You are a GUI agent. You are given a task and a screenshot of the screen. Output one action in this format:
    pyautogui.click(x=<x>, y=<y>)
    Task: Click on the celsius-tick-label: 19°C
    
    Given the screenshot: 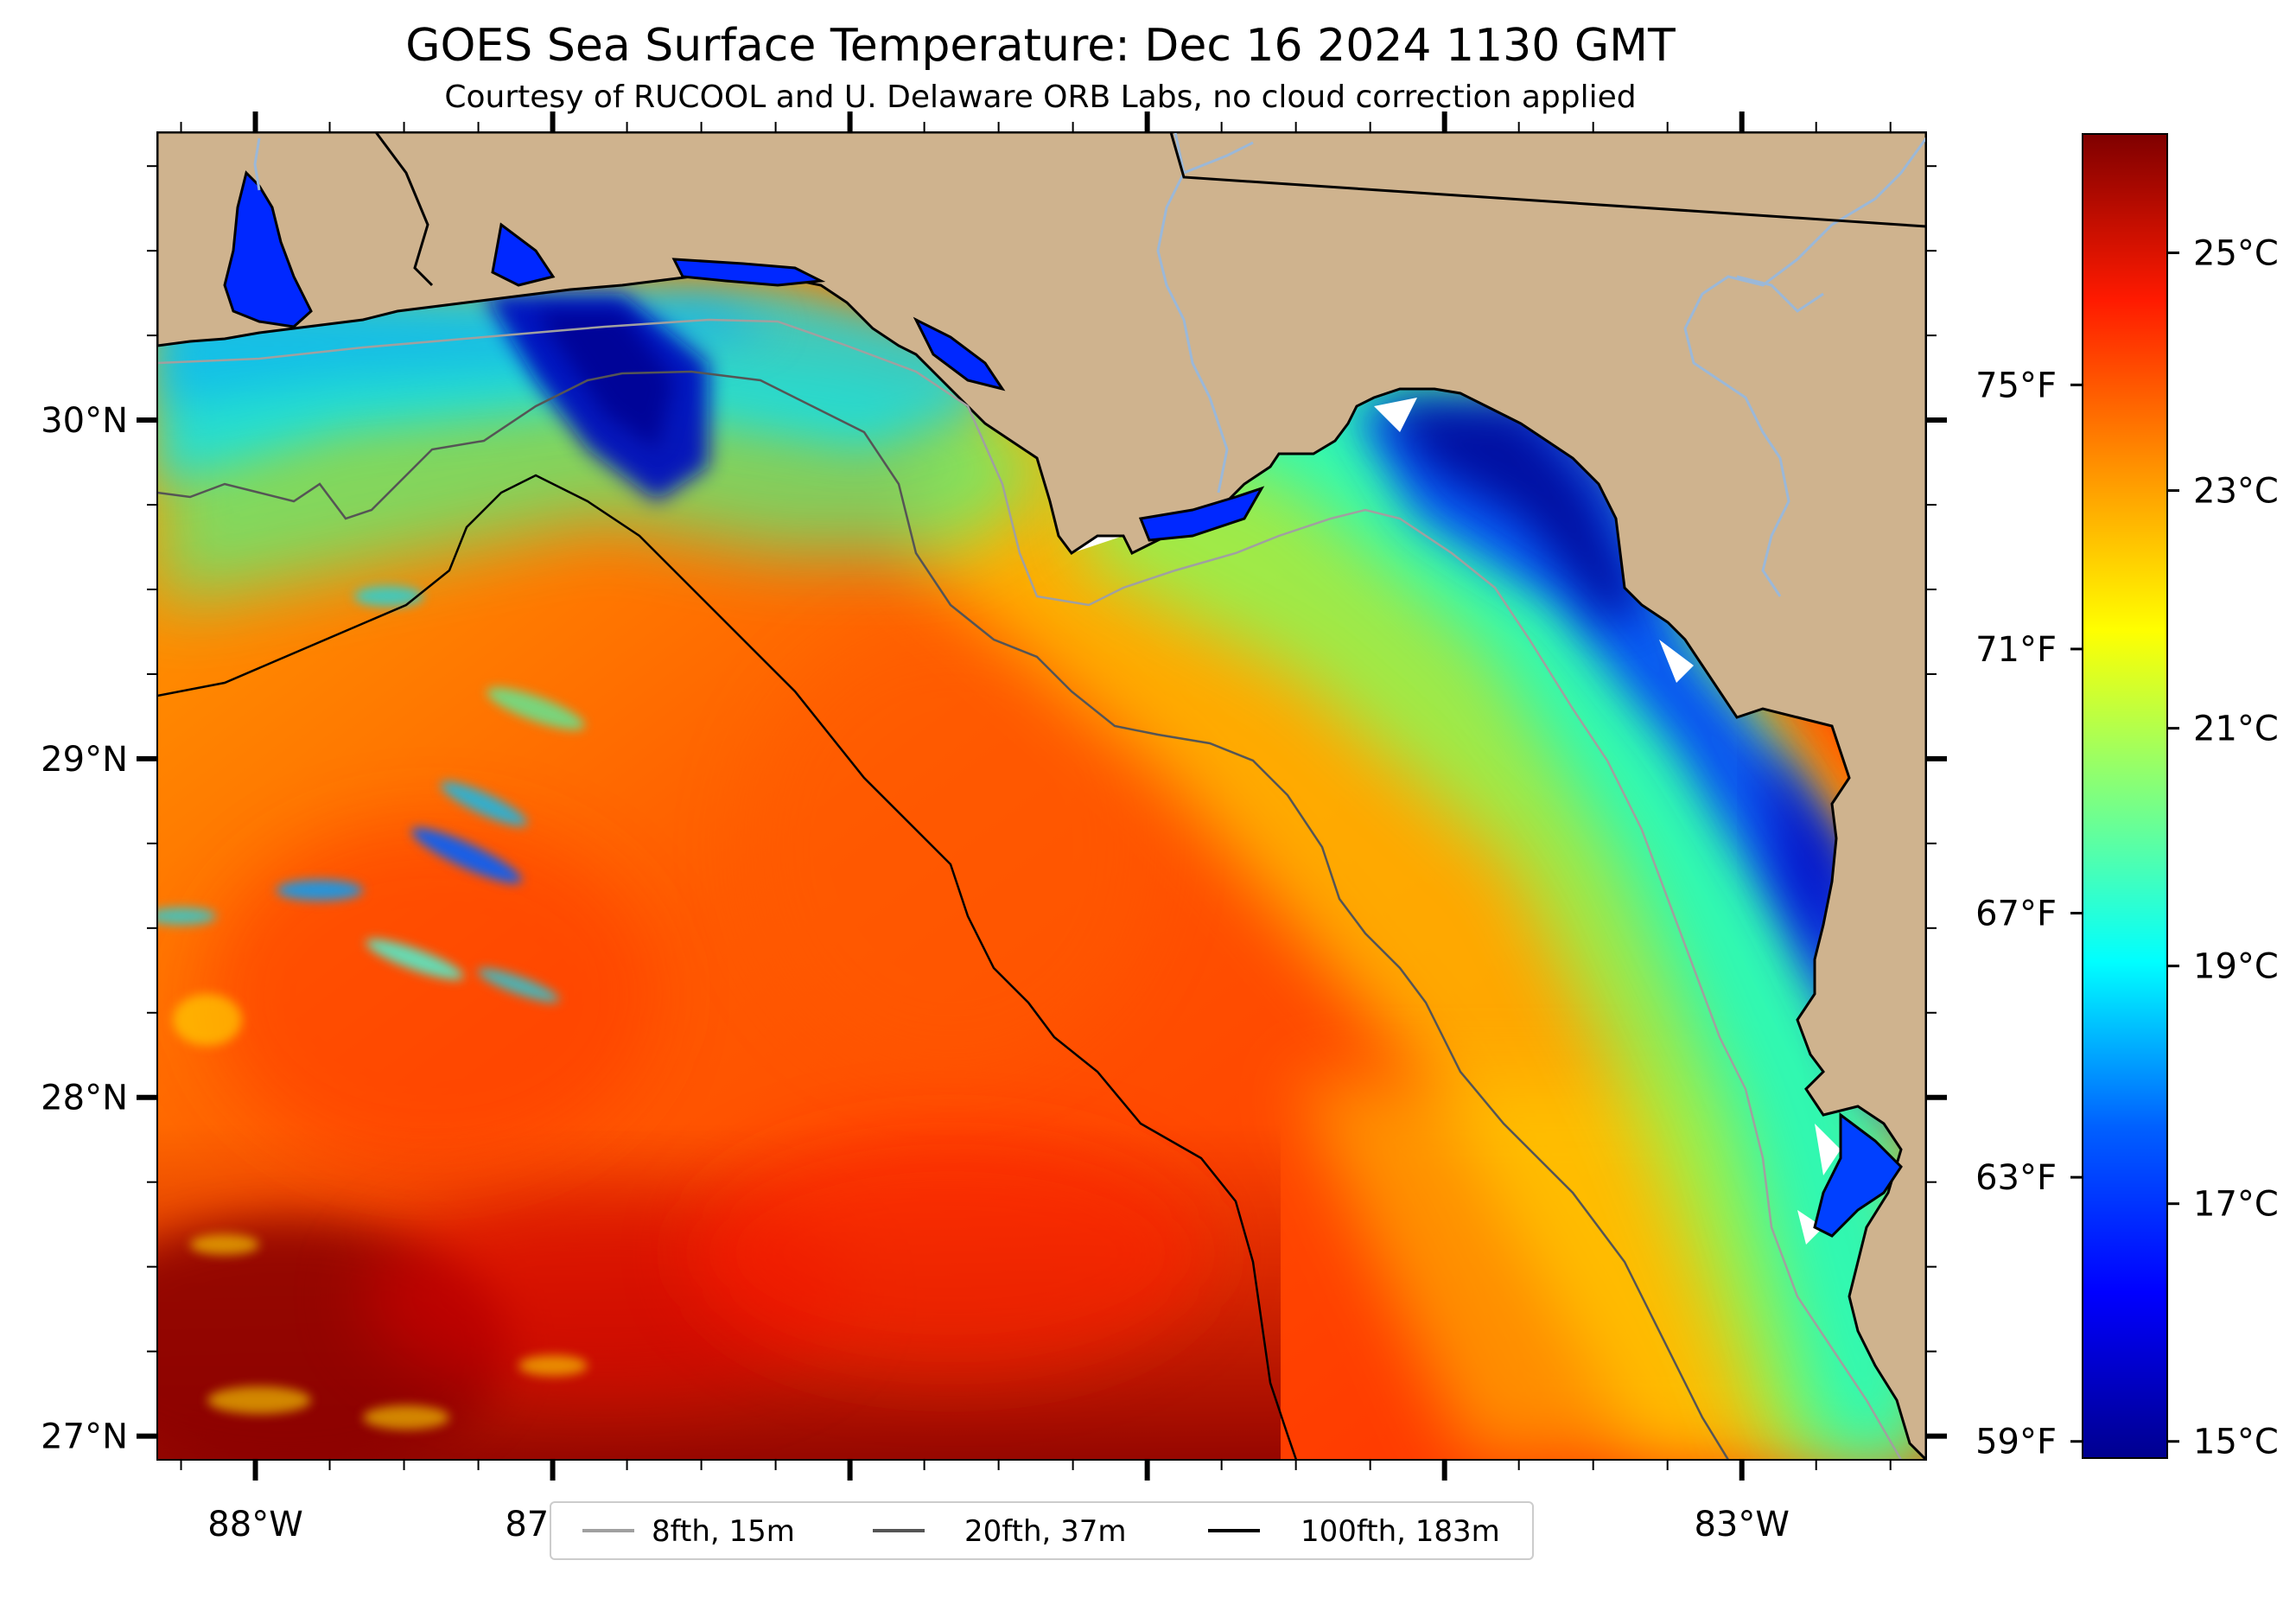 What is the action you would take?
    pyautogui.click(x=2236, y=967)
    